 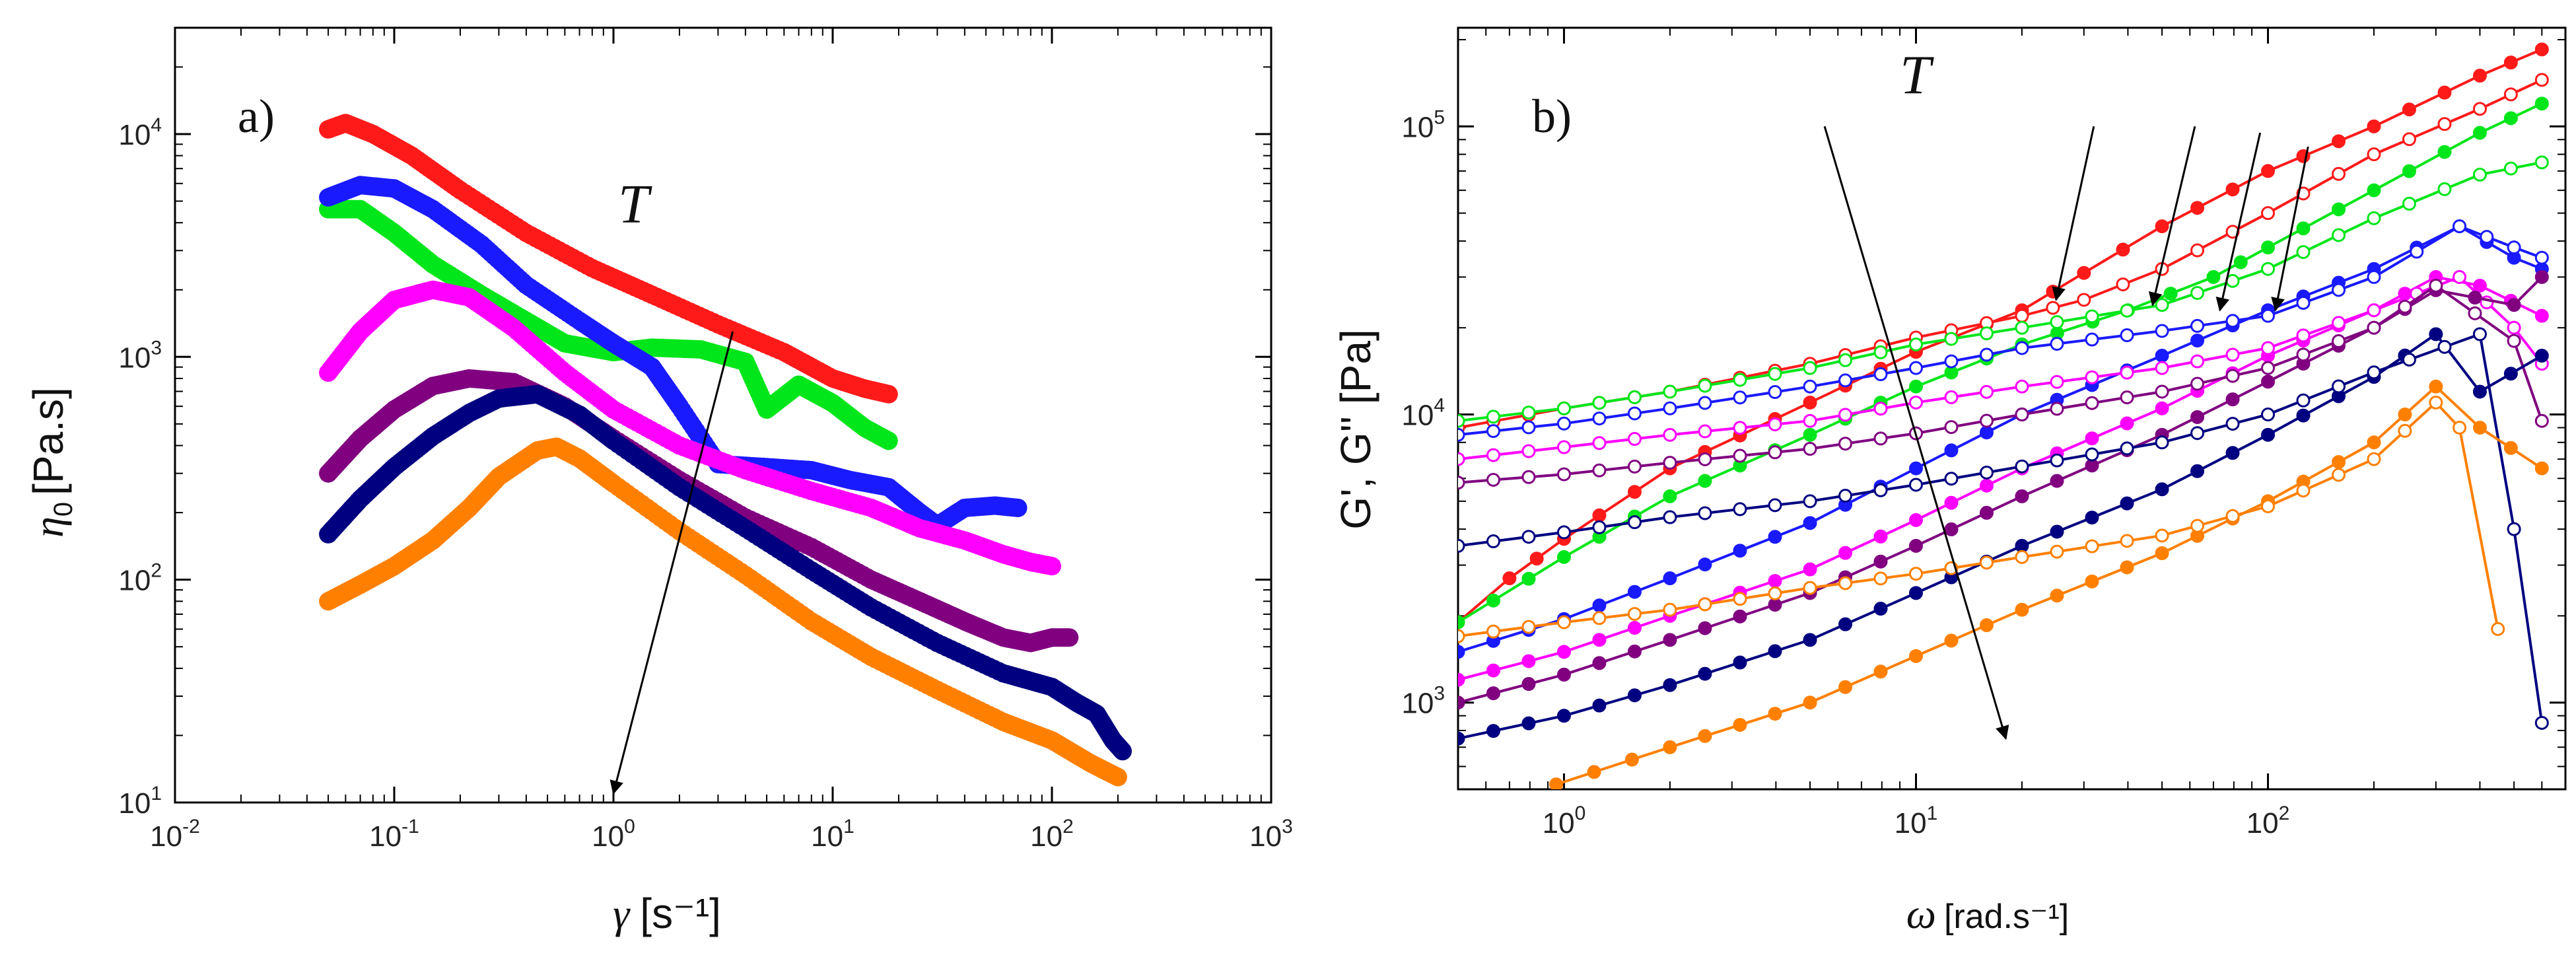 What do you see at coordinates (1288, 827) in the screenshot?
I see `panel-a-x-tick-exp: 3` at bounding box center [1288, 827].